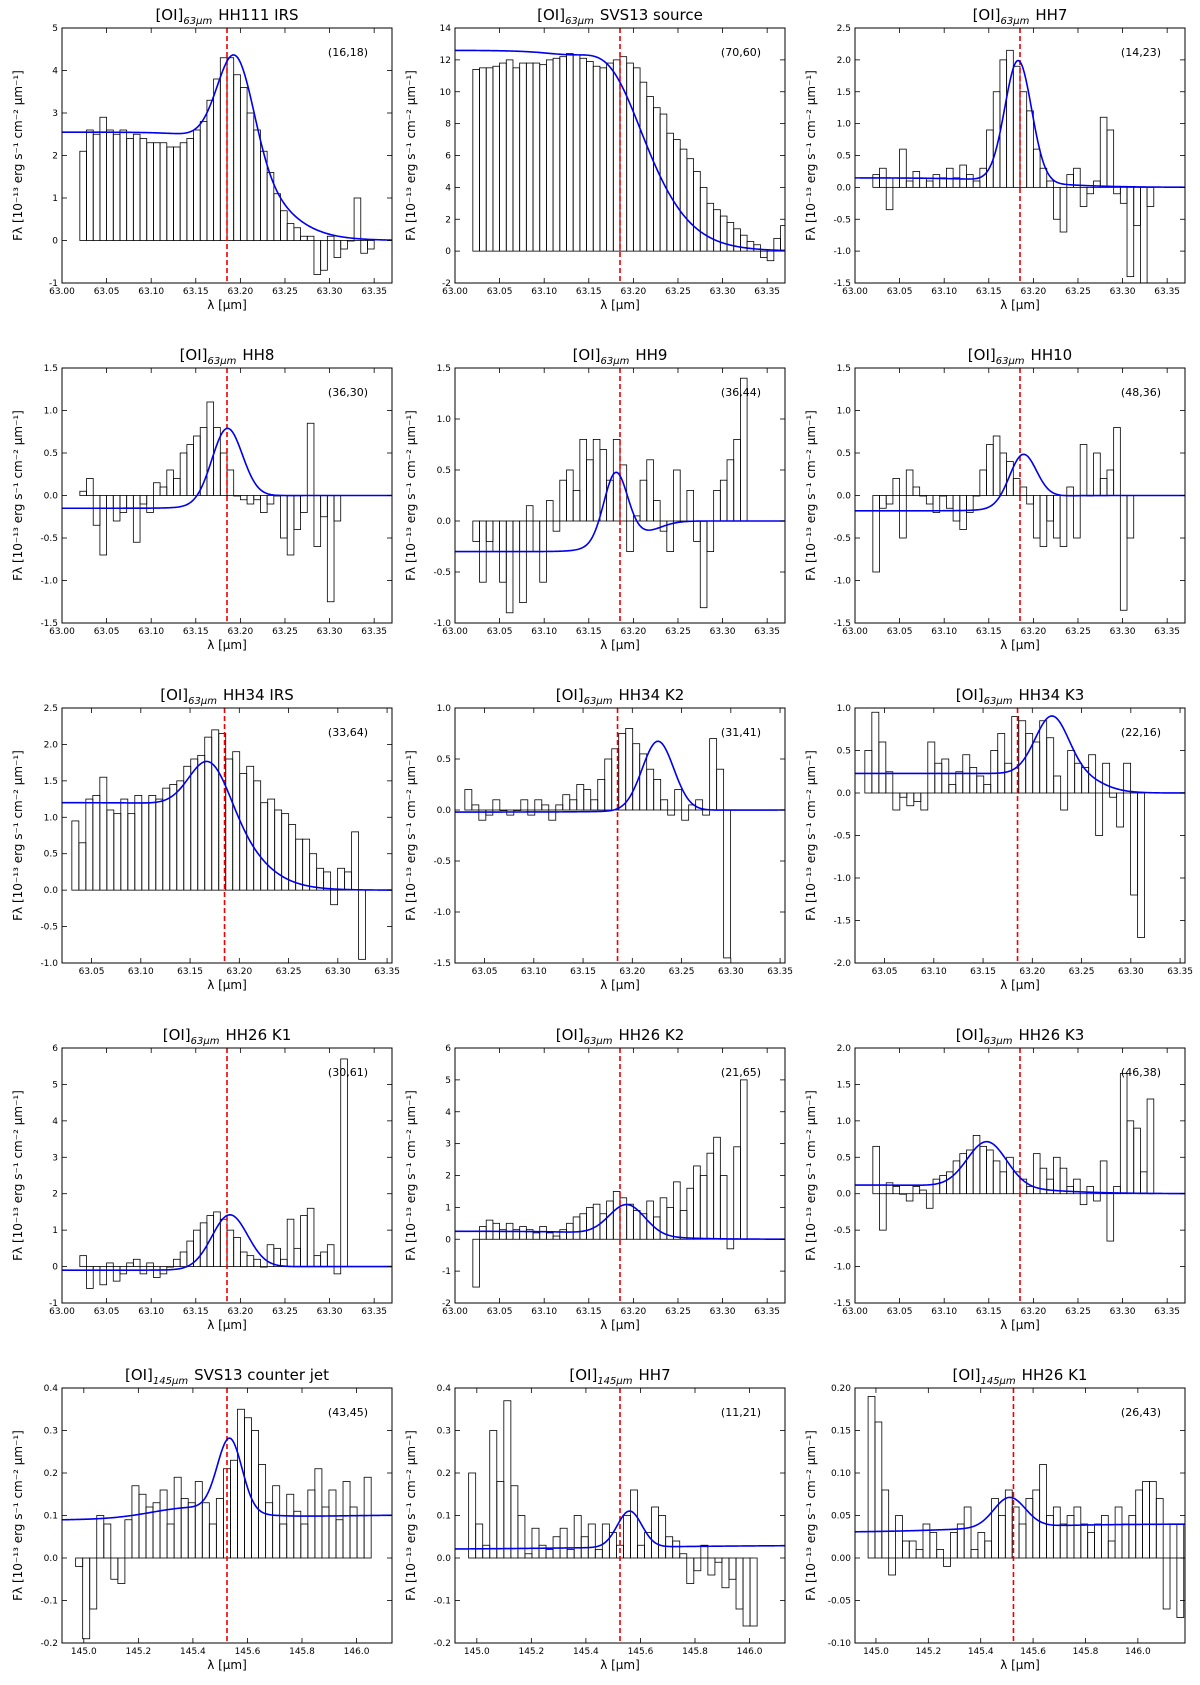 Image resolution: width=1200 pixels, height=1685 pixels. Describe the element at coordinates (844, 752) in the screenshot. I see `y-tick-label: 0.5` at that location.